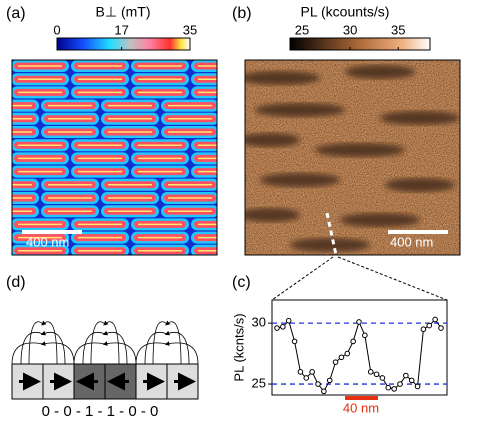  I want to click on panel-label: (c), so click(241, 282).